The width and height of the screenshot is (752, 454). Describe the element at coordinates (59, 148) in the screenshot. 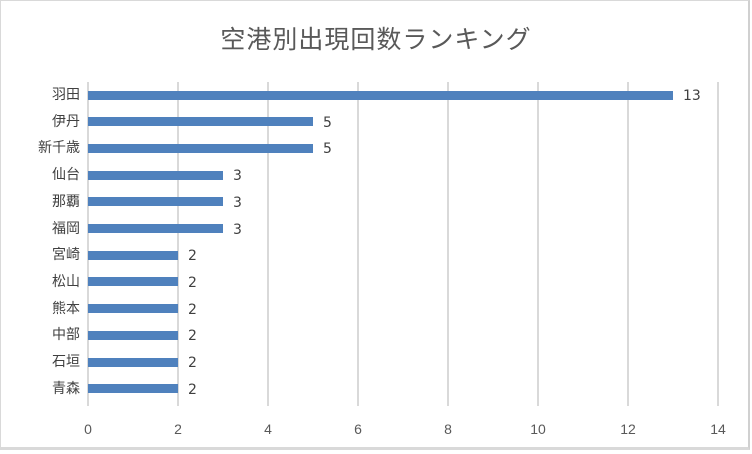

I see `category-label: 新千歳` at that location.